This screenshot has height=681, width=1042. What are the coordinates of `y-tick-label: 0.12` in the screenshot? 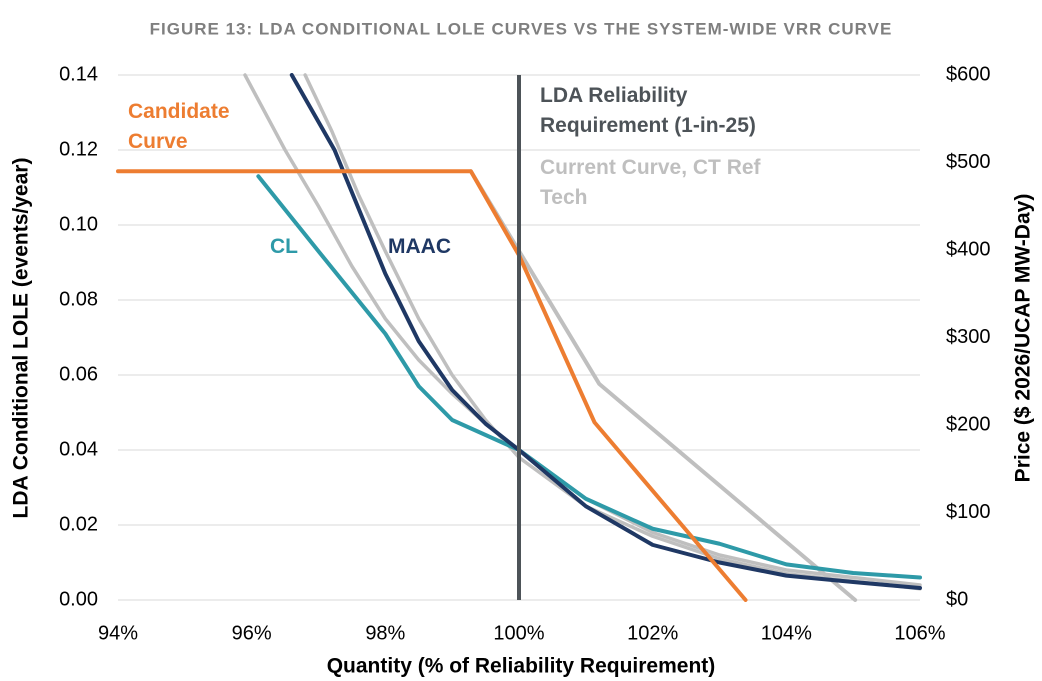 It's located at (78, 149).